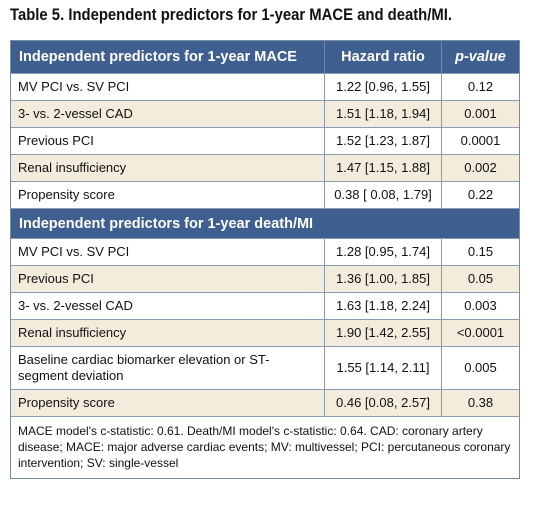 The width and height of the screenshot is (533, 513). Describe the element at coordinates (382, 306) in the screenshot. I see `hazard-ratio-cell: 1.63 [1.18, 2.24]` at that location.